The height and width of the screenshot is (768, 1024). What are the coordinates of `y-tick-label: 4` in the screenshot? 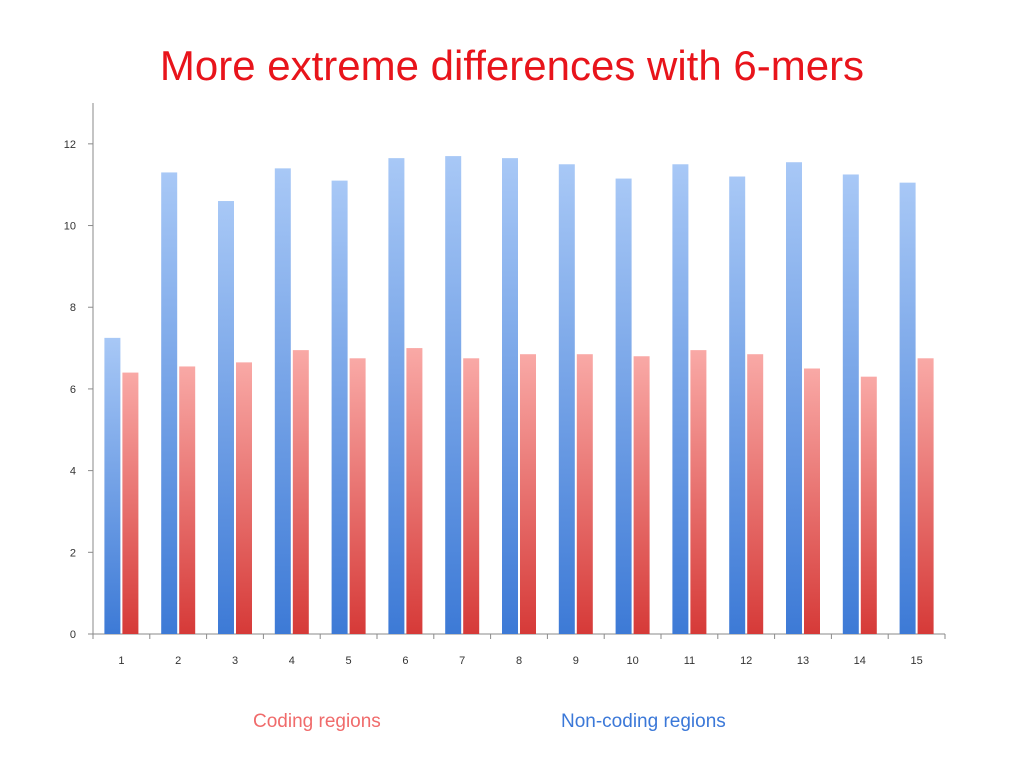 It's located at (73, 472).